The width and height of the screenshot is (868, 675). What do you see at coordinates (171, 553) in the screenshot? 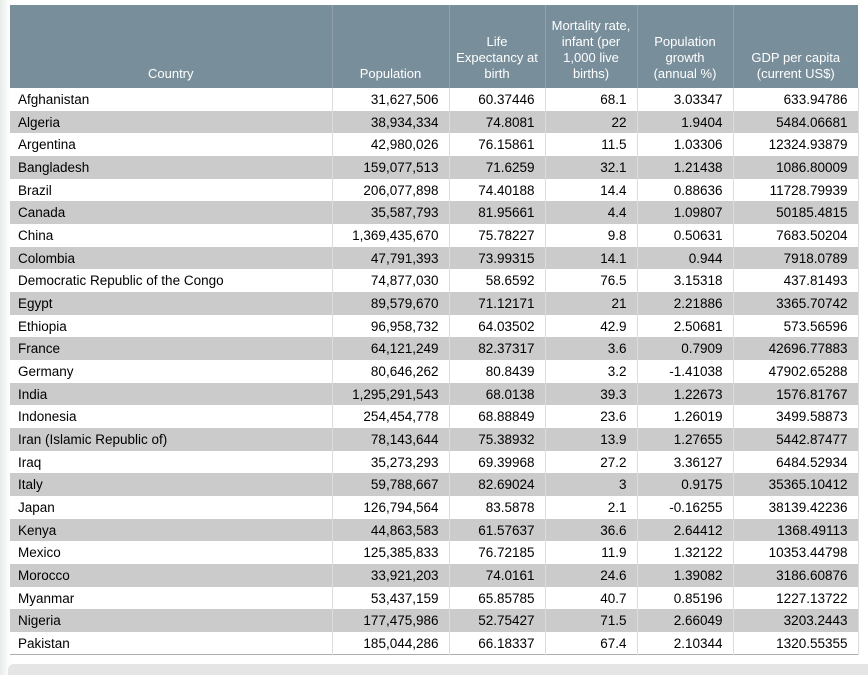
I see `cell-country: Mexico` at bounding box center [171, 553].